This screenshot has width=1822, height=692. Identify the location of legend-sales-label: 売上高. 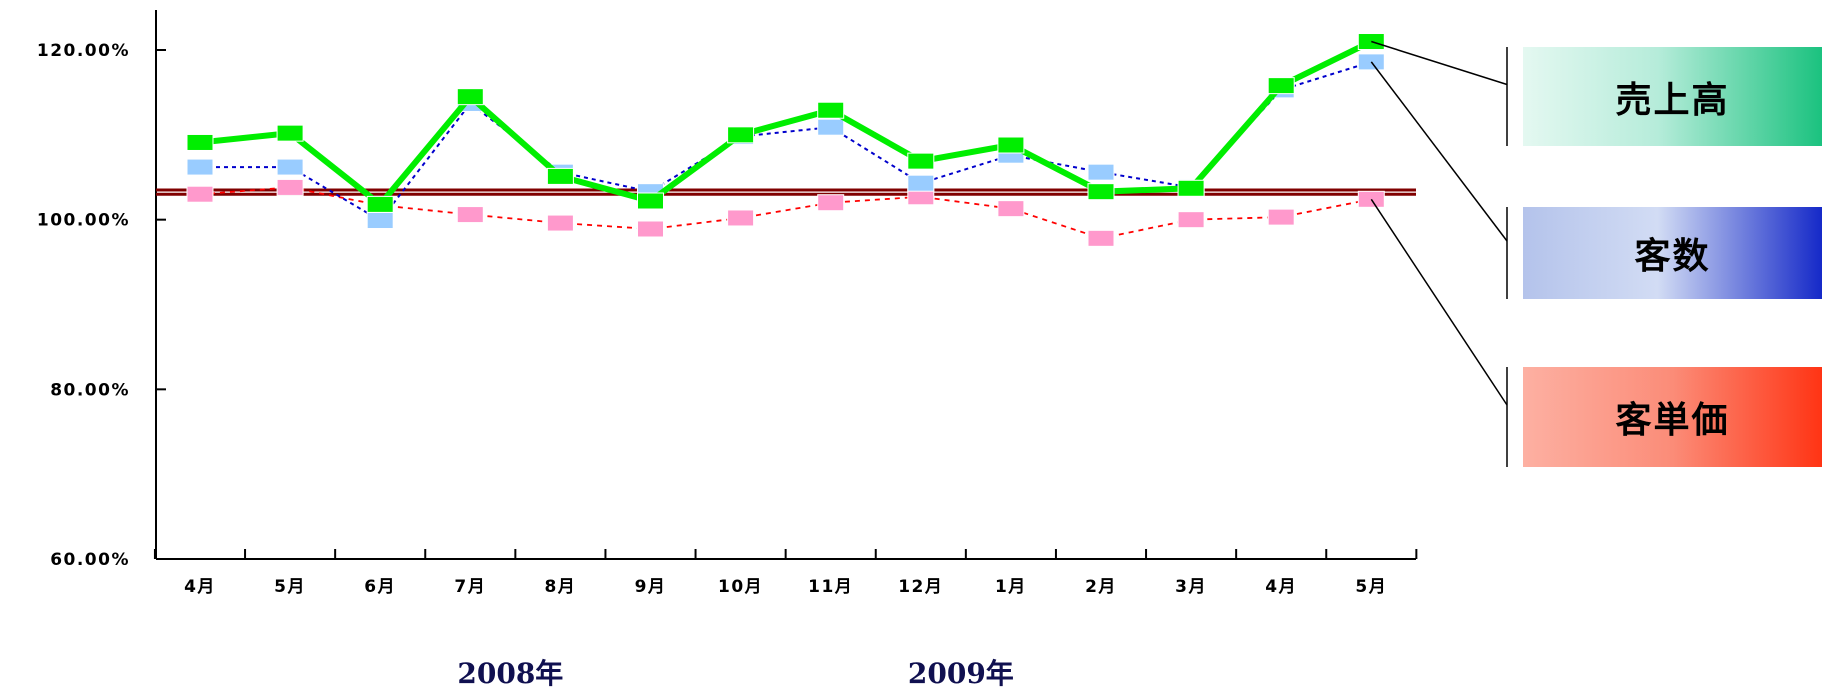
(1672, 100).